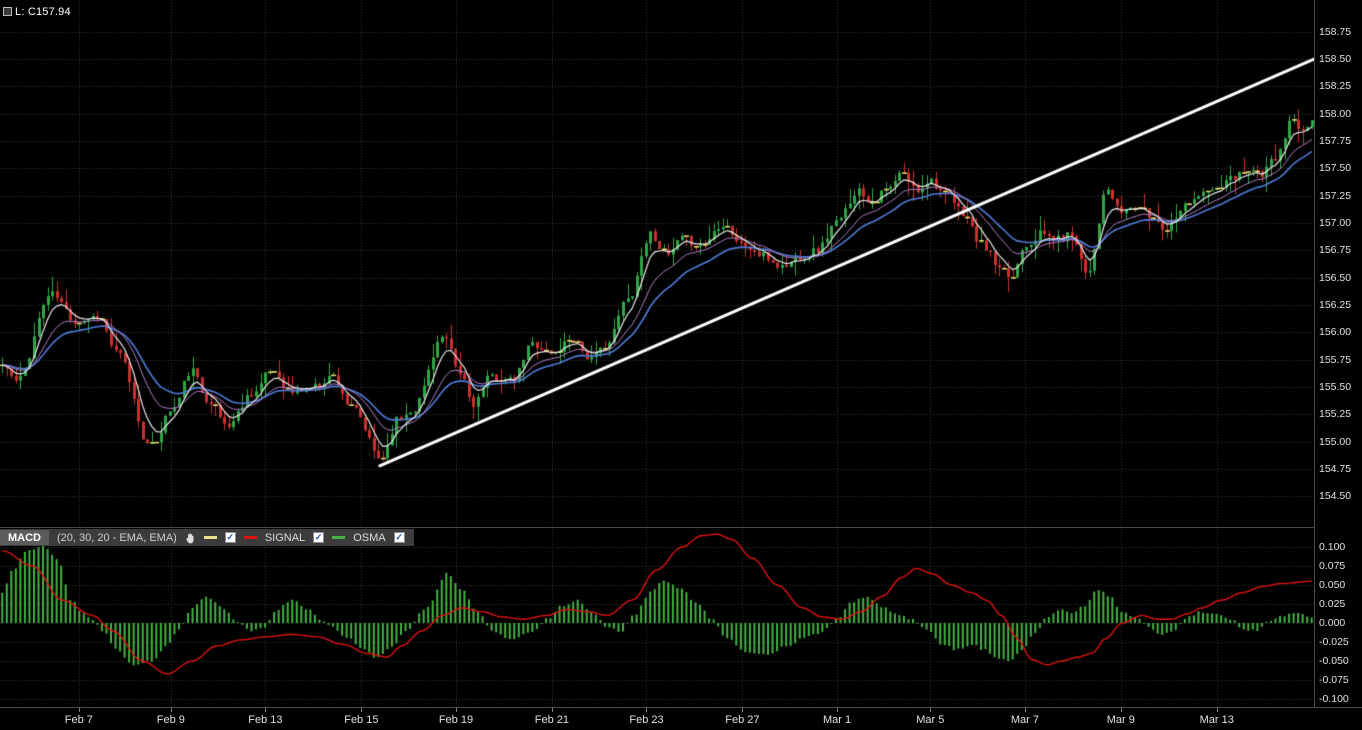 This screenshot has height=730, width=1362. What do you see at coordinates (1335, 469) in the screenshot?
I see `price-axis-label: 154.75` at bounding box center [1335, 469].